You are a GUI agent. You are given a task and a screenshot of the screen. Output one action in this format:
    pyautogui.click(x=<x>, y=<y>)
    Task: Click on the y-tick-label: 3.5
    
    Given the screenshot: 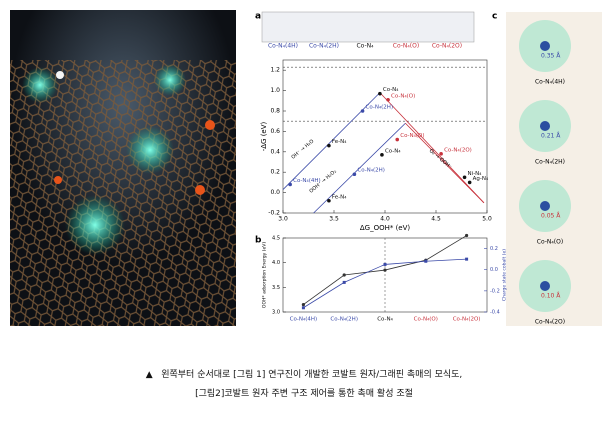 What is the action you would take?
    pyautogui.click(x=276, y=288)
    